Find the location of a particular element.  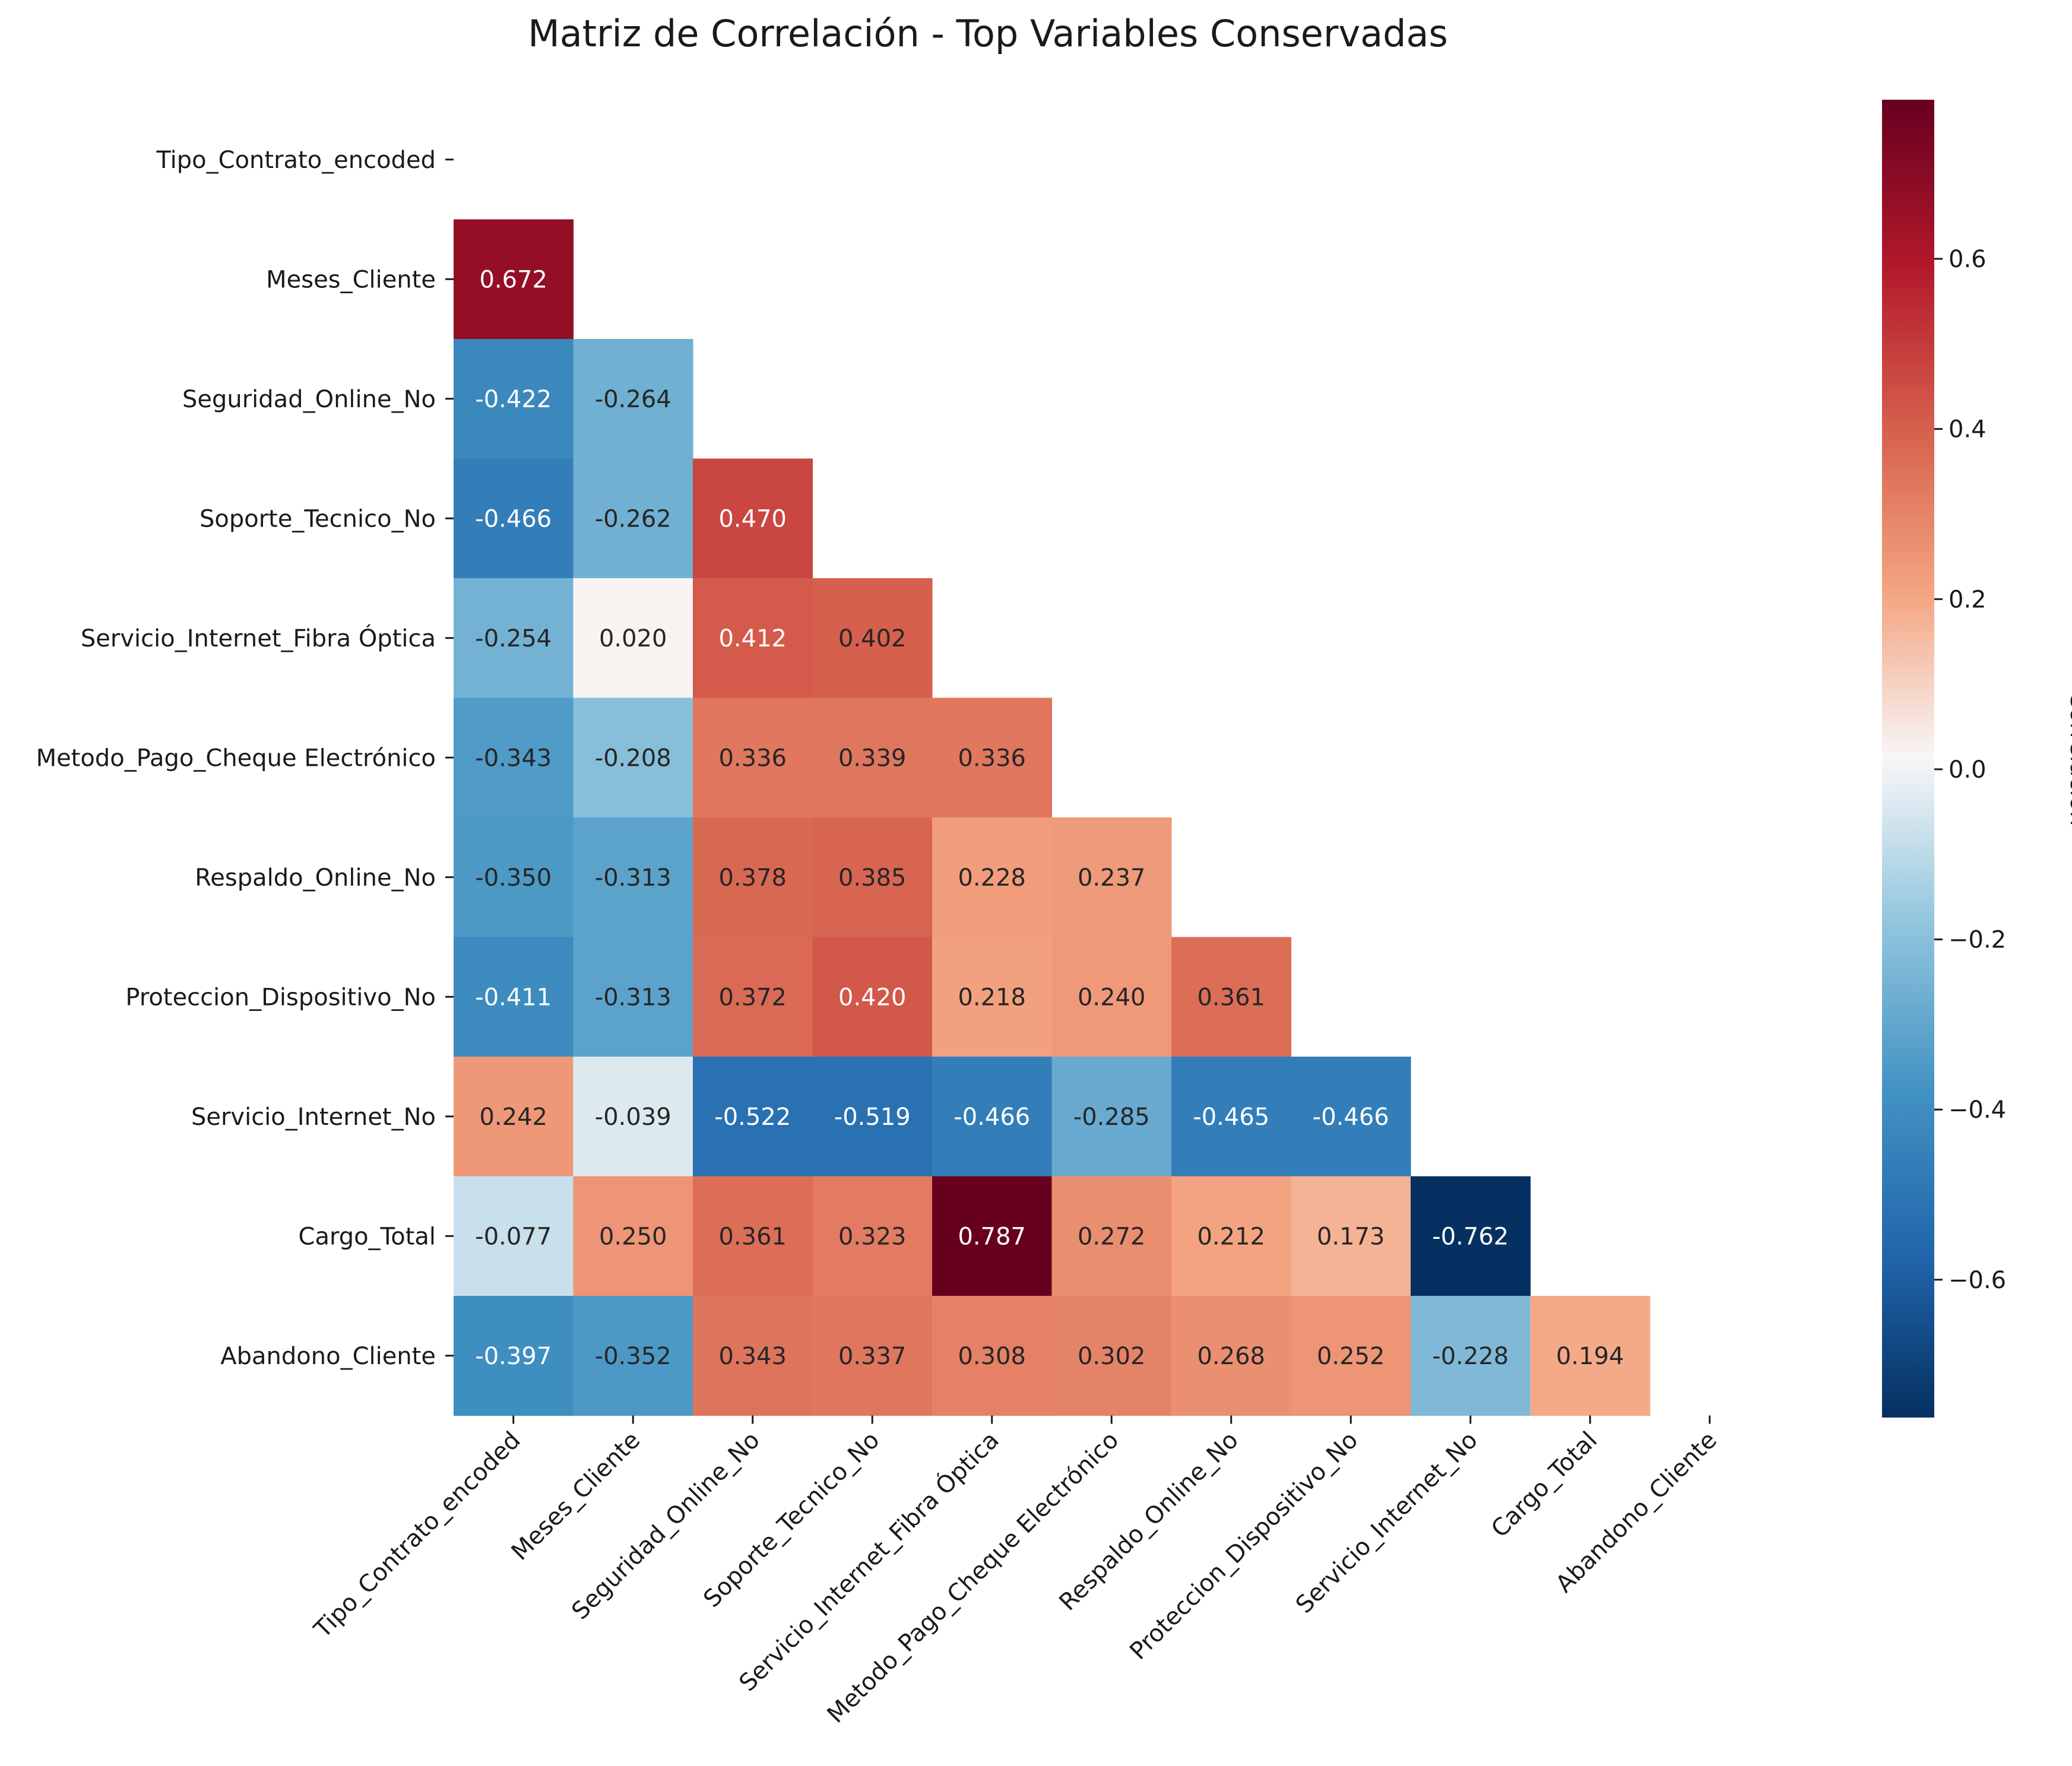

cell-value-label: 0.378 is located at coordinates (752, 878).